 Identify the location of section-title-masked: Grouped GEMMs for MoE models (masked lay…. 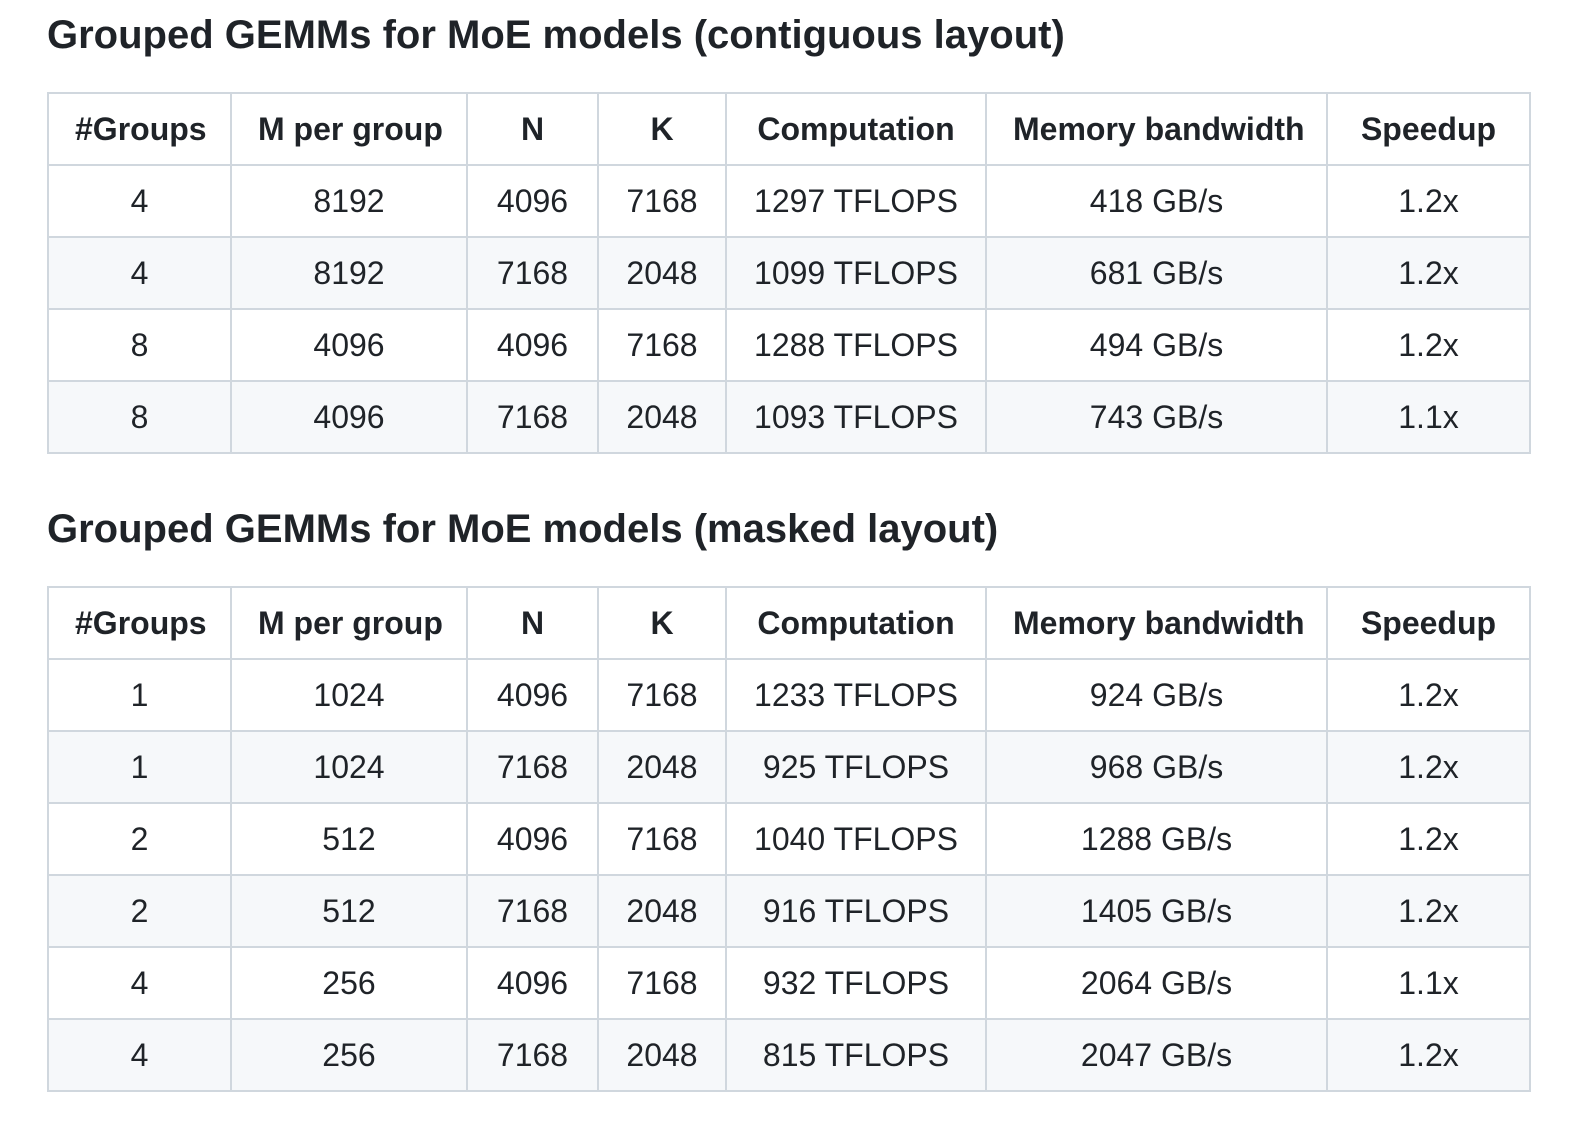
(523, 529).